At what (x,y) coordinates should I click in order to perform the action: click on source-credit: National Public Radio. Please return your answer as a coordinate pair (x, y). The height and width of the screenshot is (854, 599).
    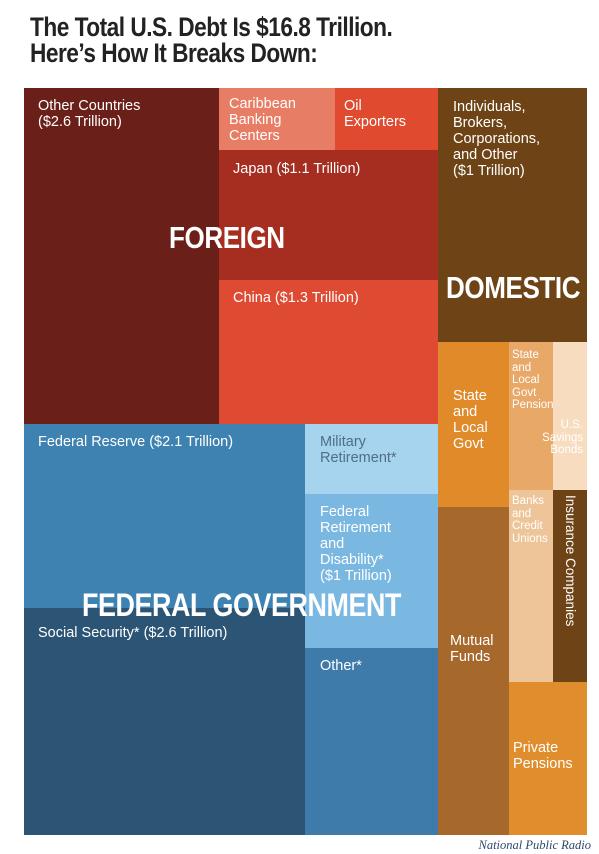
    Looking at the image, I should click on (535, 845).